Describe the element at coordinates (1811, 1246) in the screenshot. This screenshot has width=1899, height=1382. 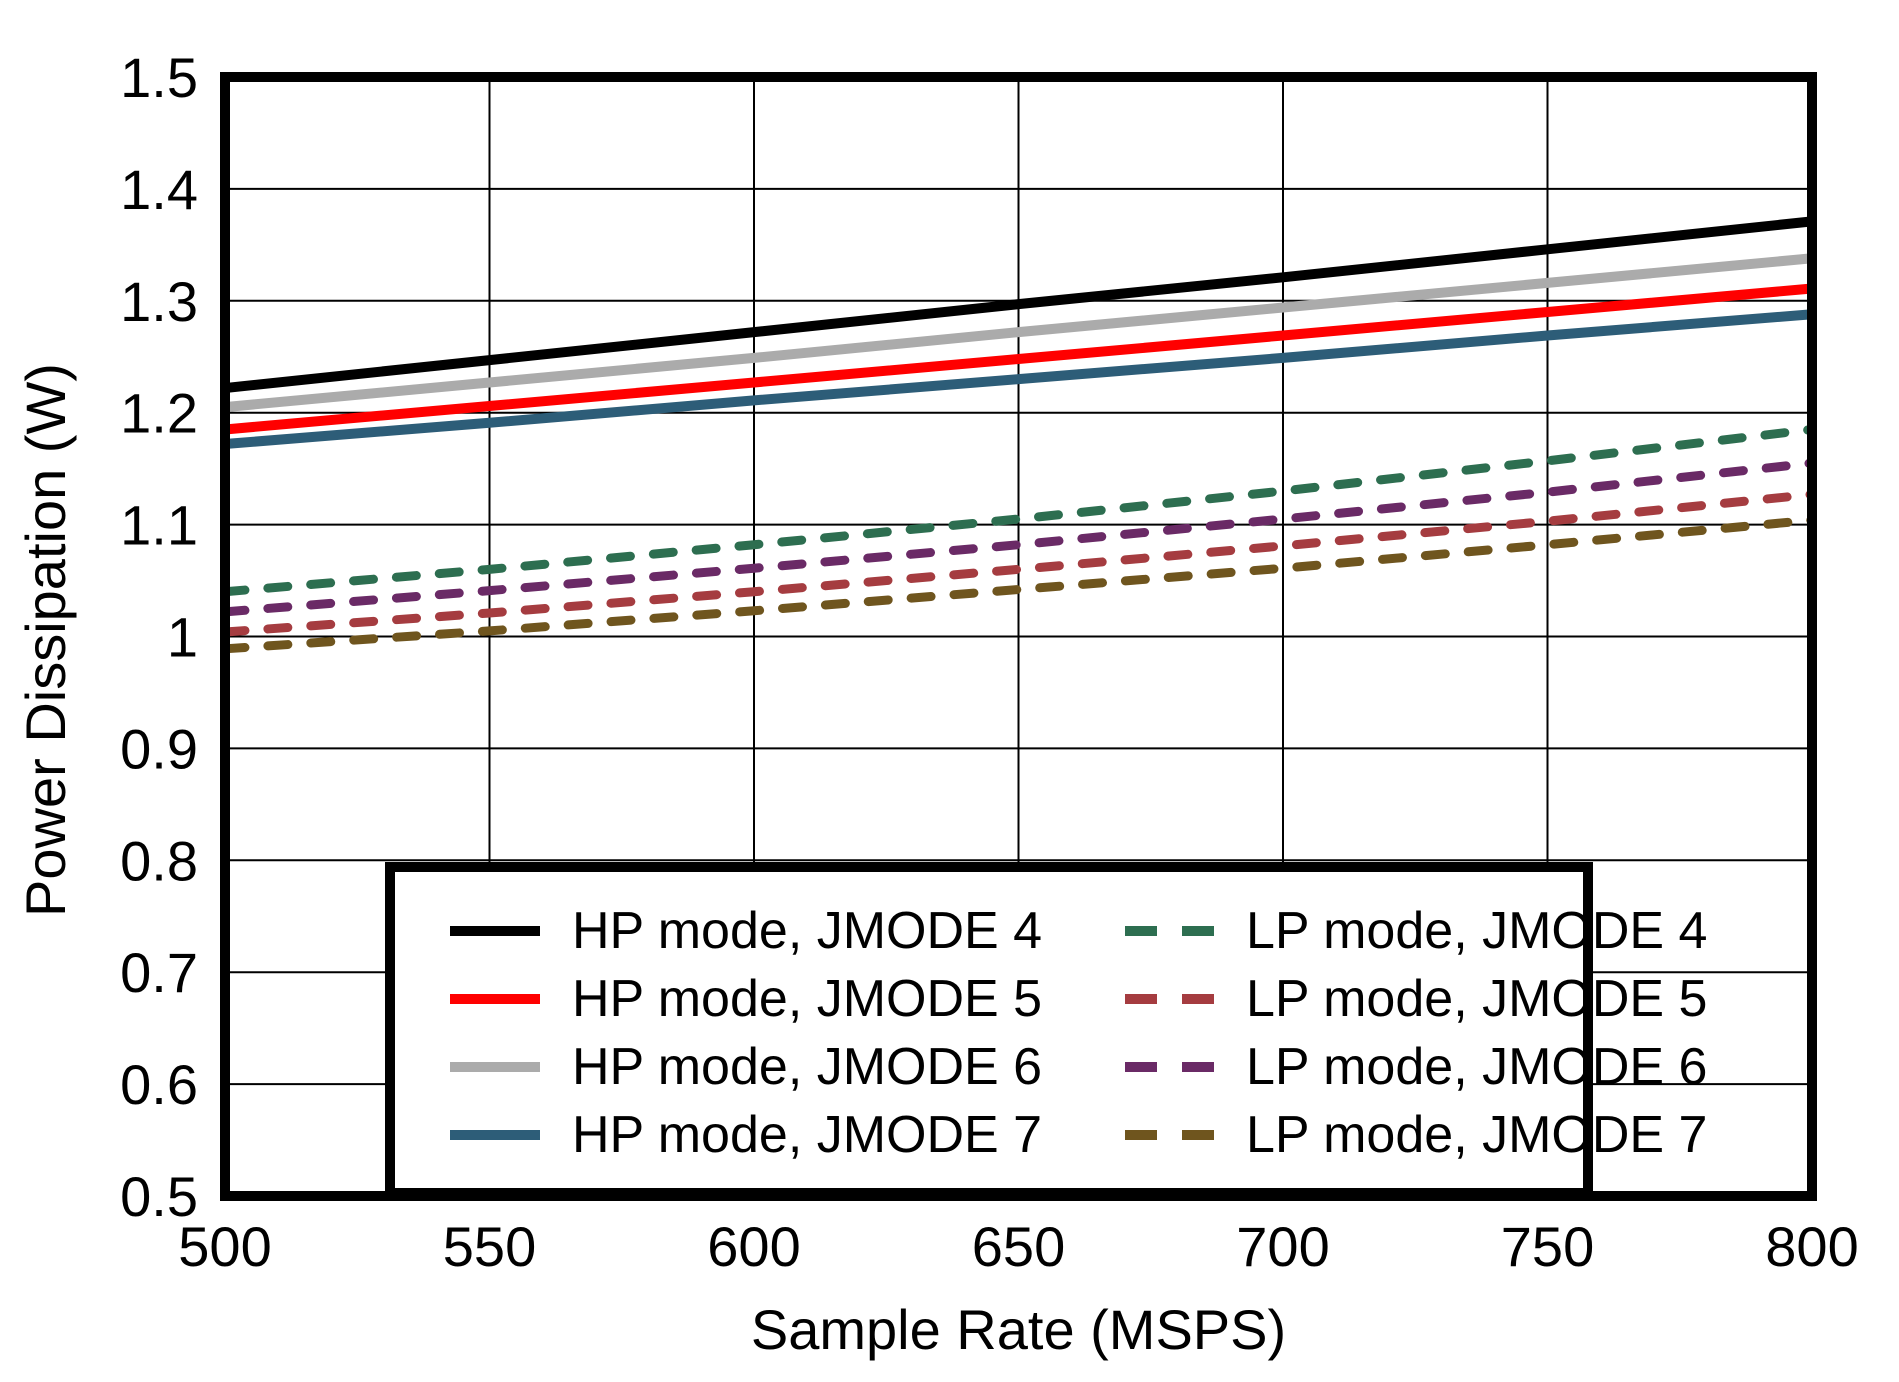
I see `svg-text: 800` at that location.